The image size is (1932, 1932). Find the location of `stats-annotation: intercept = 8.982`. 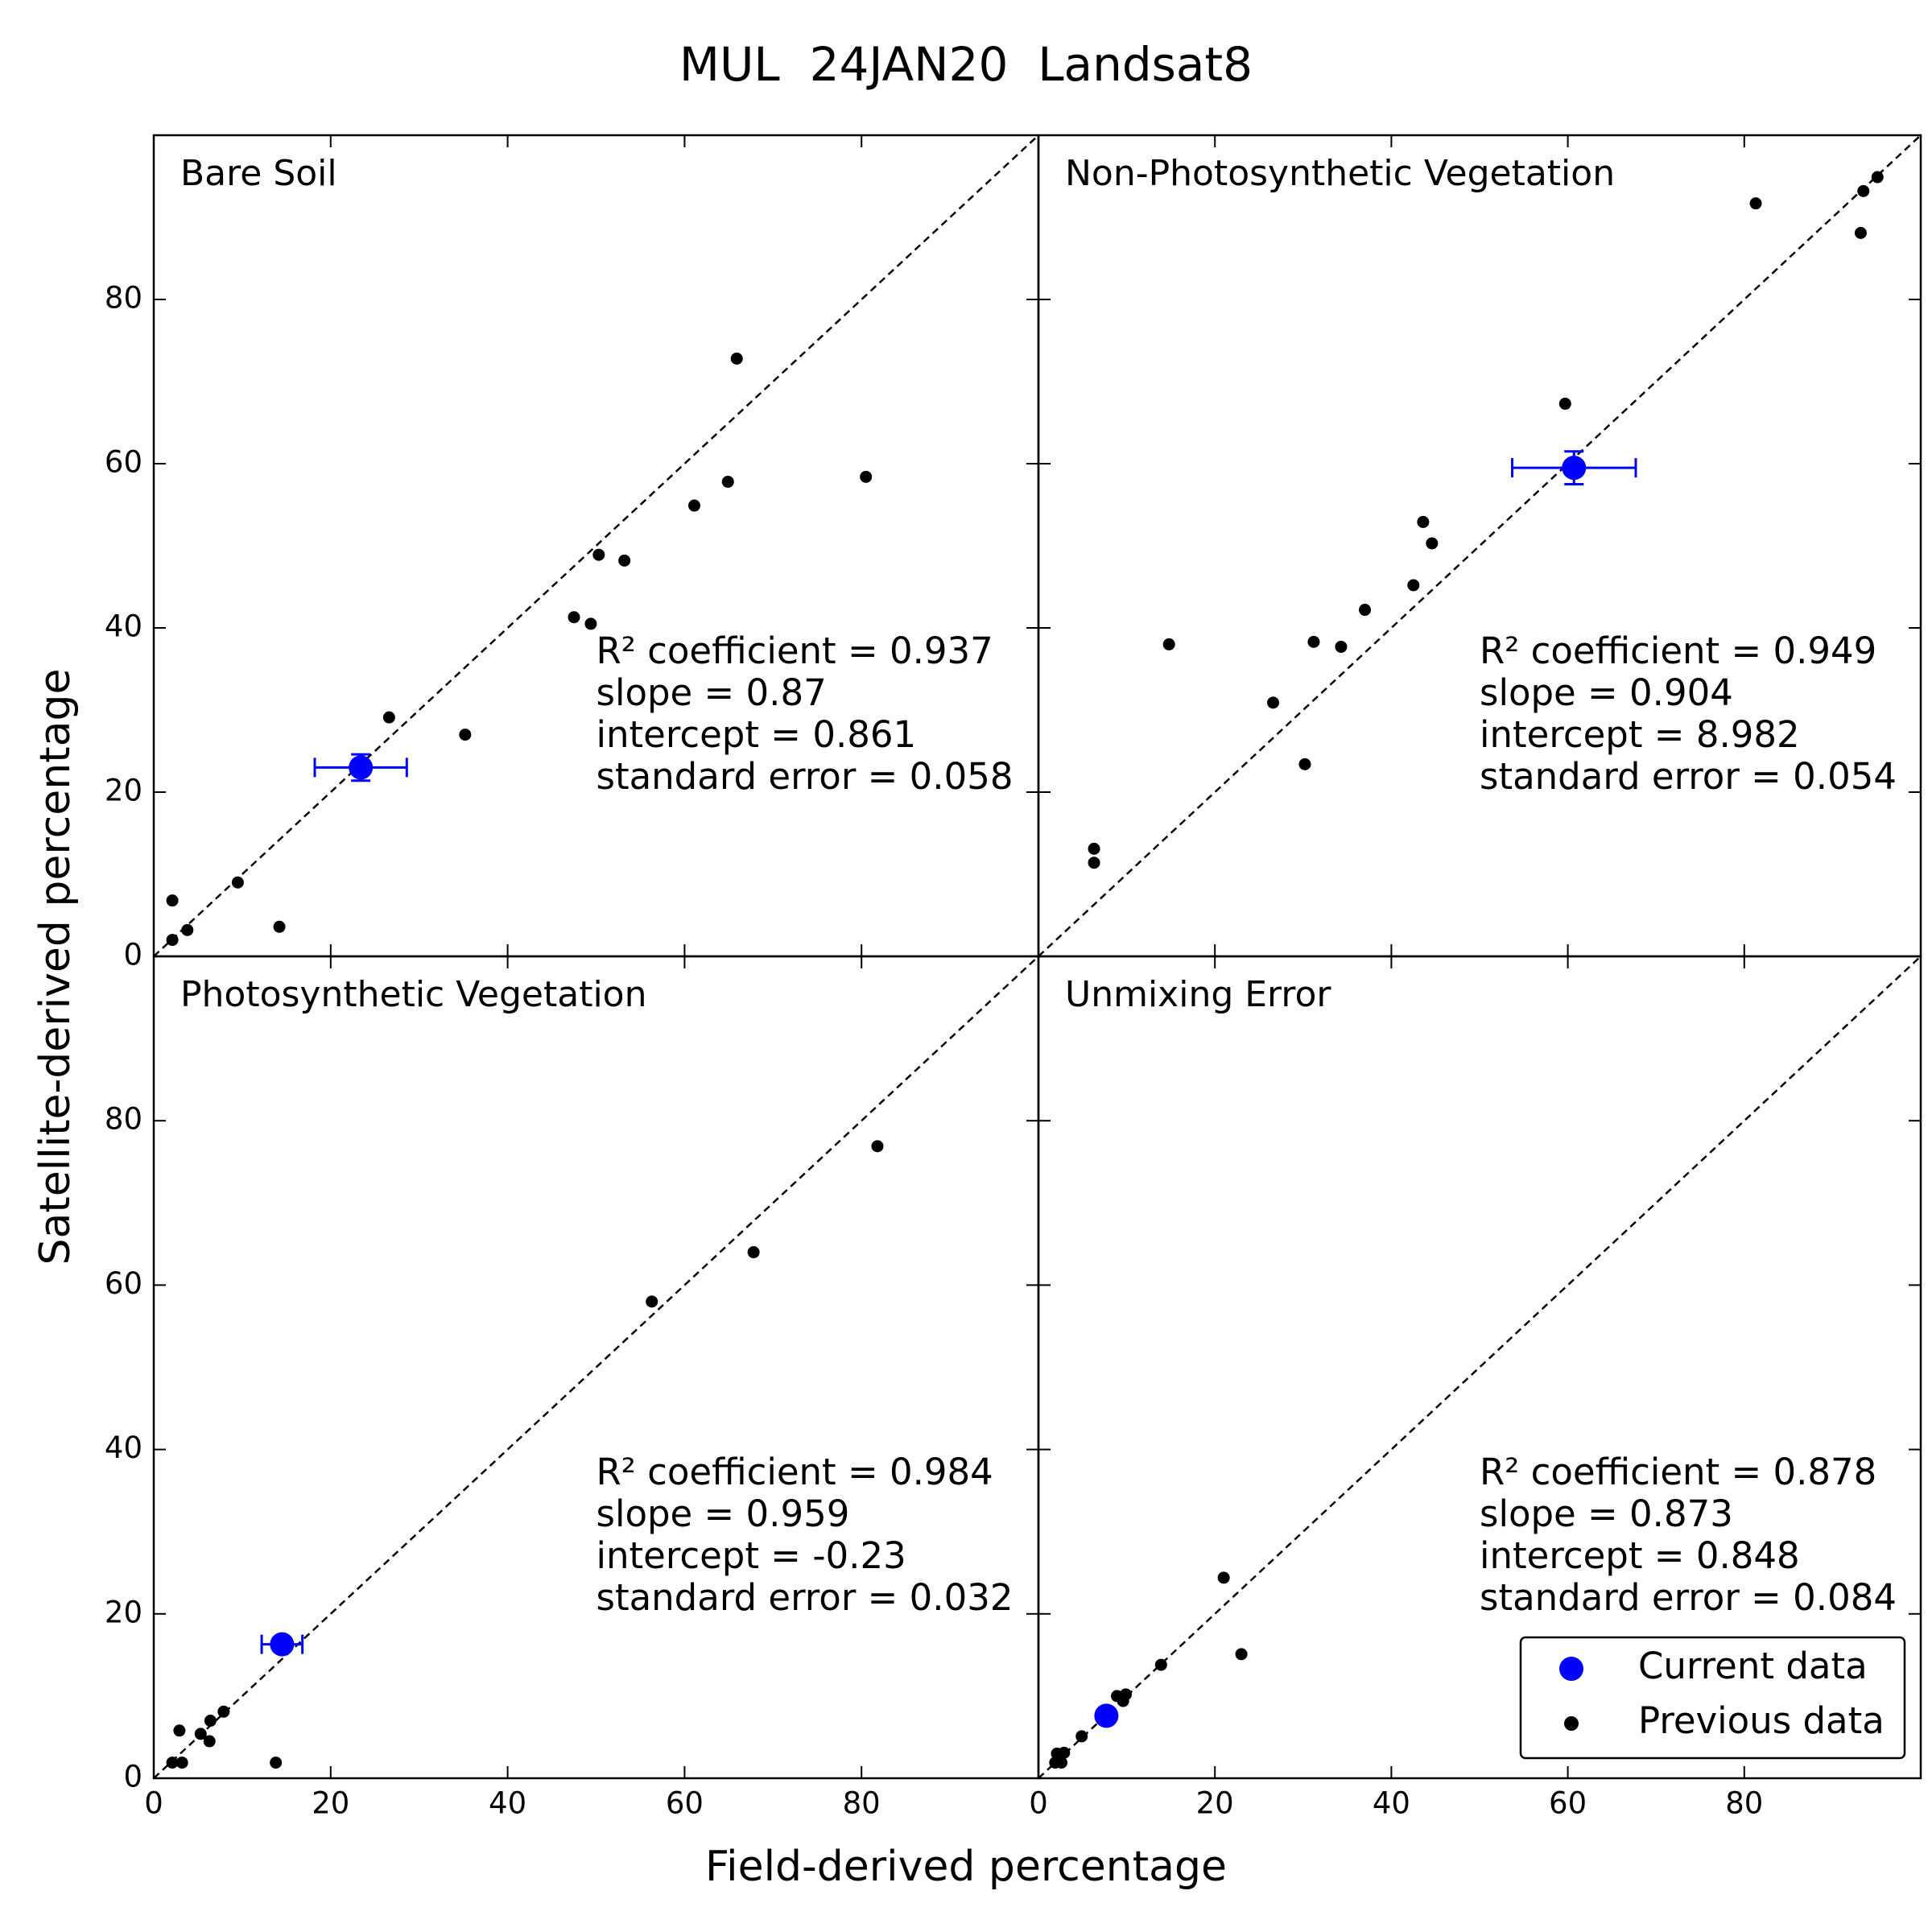

stats-annotation: intercept = 8.982 is located at coordinates (1640, 734).